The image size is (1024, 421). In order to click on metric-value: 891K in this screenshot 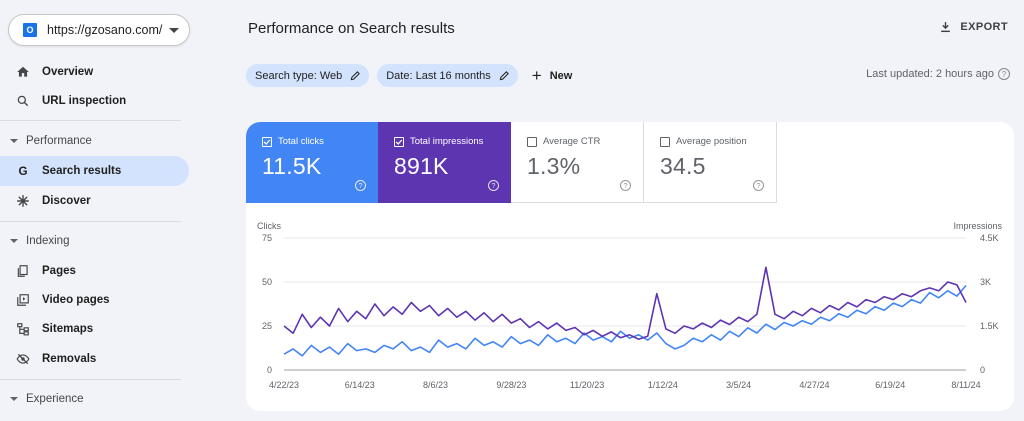, I will do `click(421, 166)`.